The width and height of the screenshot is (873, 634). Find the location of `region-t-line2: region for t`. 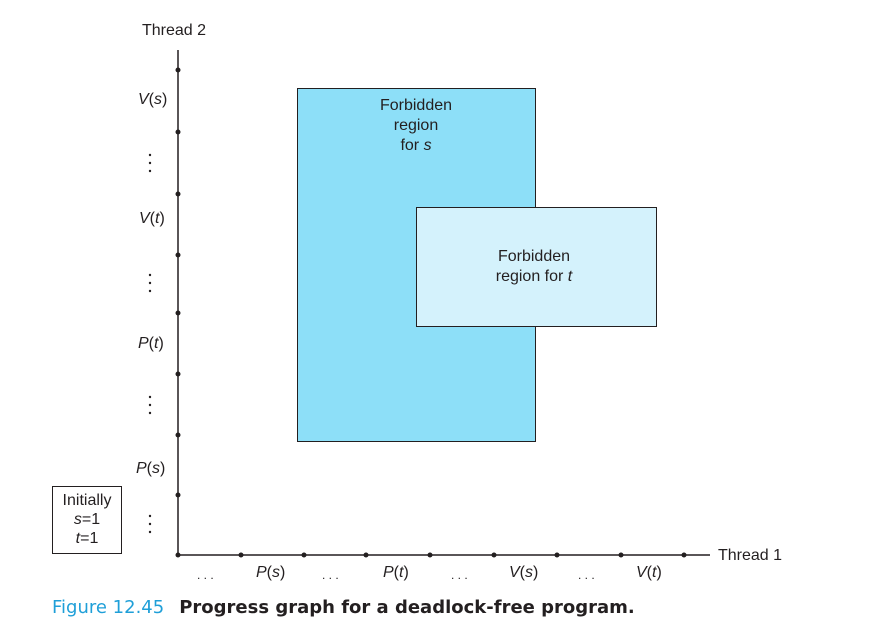

region-t-line2: region for t is located at coordinates (534, 277).